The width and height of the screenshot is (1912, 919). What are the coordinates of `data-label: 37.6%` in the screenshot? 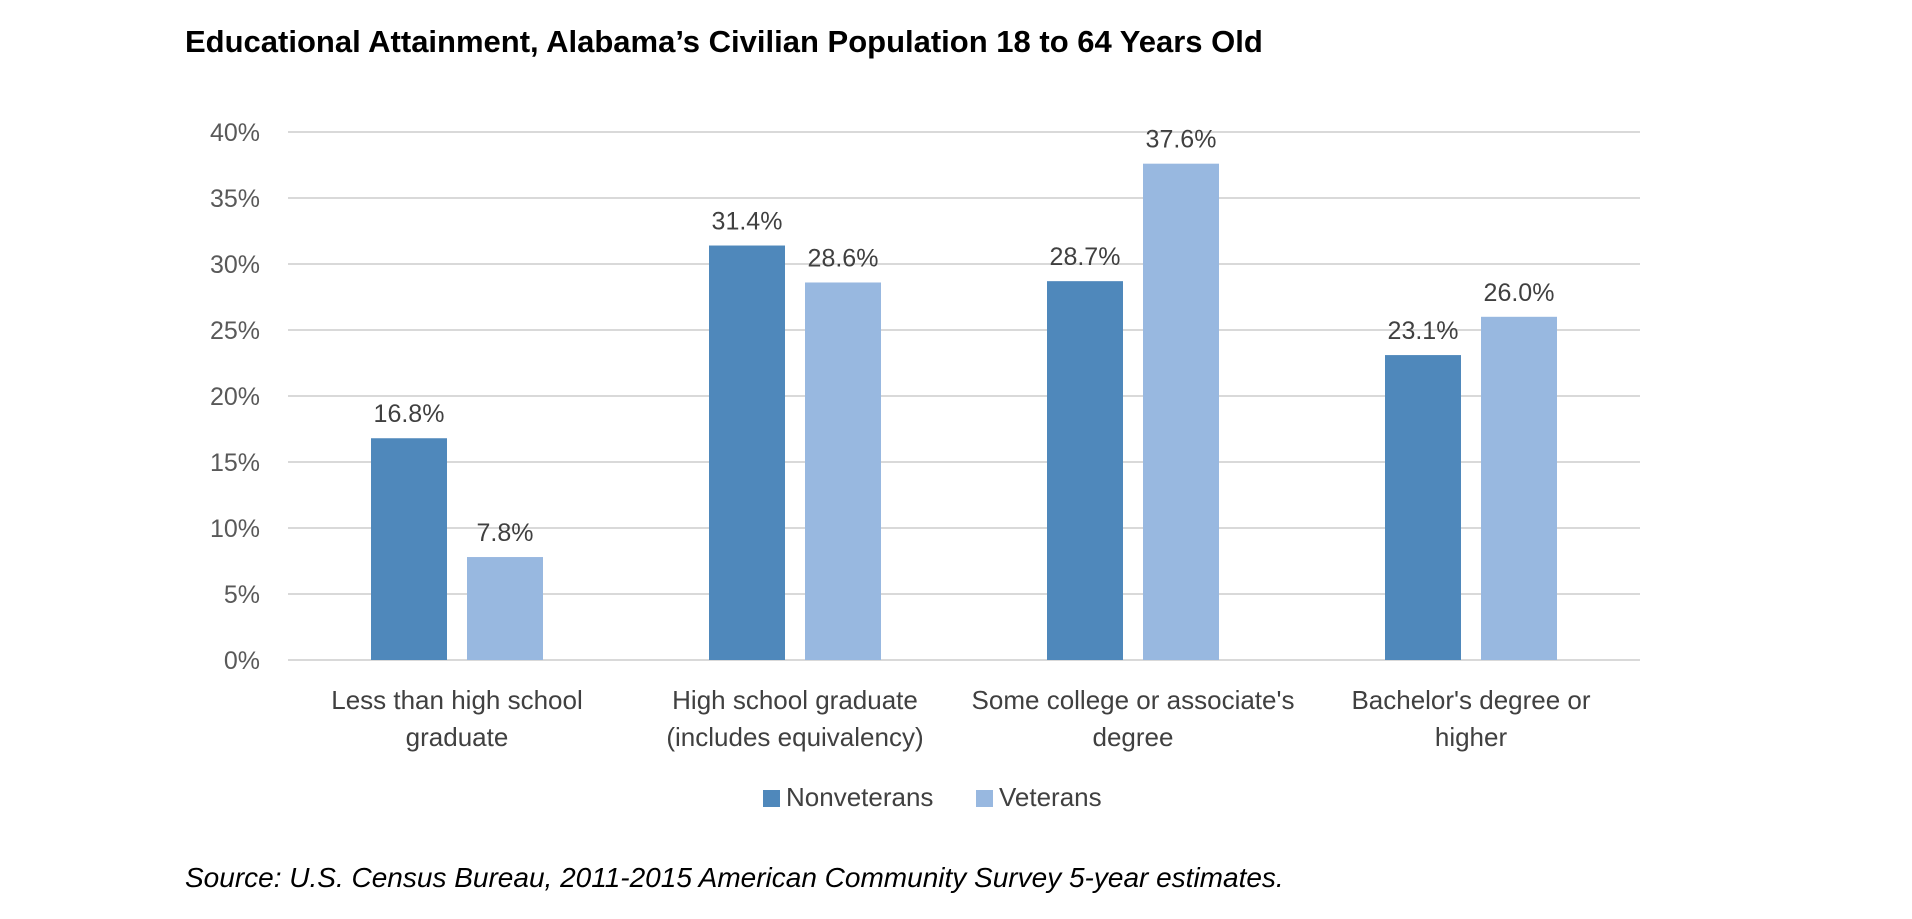 It's located at (1181, 140).